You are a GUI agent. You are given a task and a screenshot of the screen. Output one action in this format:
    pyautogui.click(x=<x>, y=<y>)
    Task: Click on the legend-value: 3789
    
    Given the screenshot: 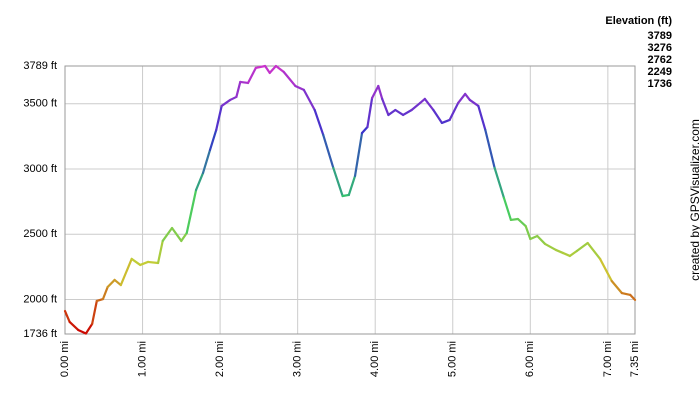 What is the action you would take?
    pyautogui.click(x=660, y=36)
    